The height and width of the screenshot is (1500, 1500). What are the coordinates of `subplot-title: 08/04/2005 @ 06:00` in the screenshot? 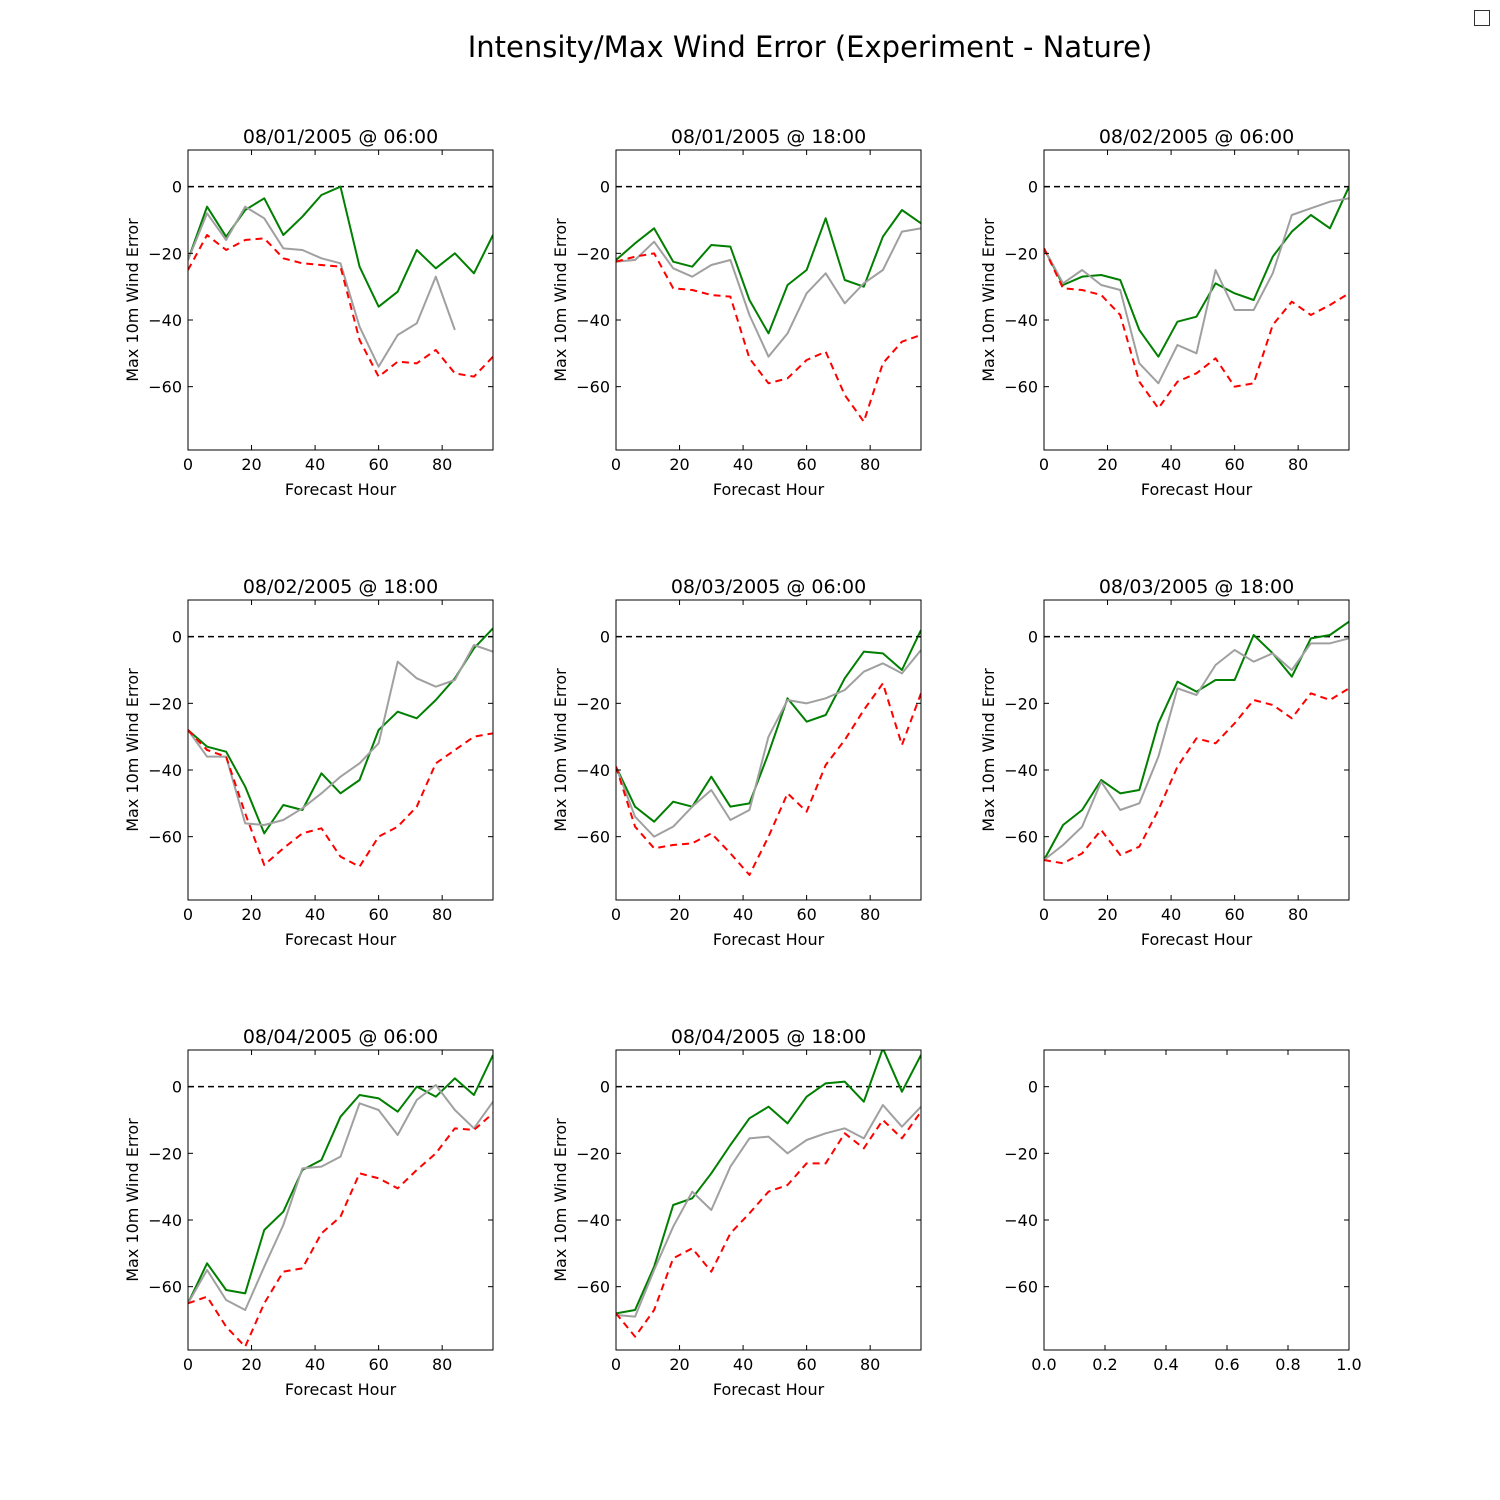 It's located at (340, 1037).